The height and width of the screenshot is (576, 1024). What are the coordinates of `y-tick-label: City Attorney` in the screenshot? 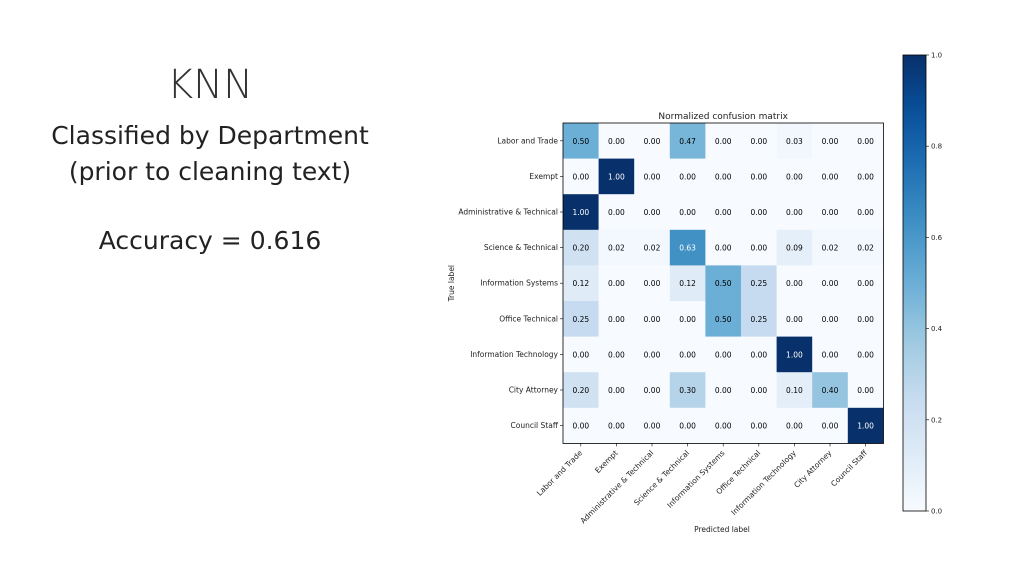 It's located at (534, 390).